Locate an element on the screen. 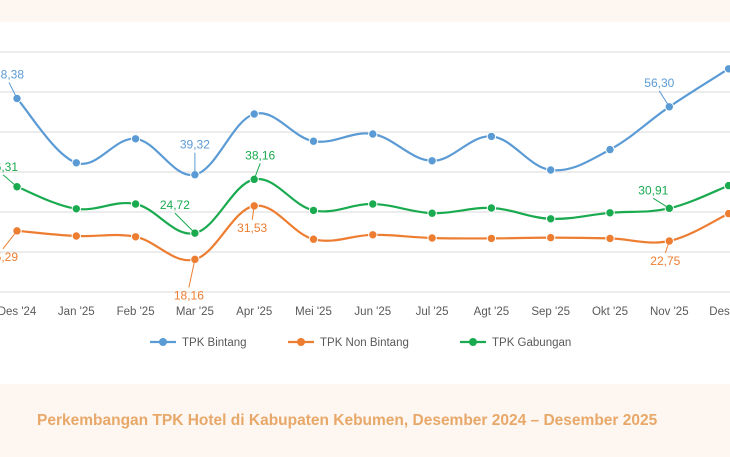 Image resolution: width=730 pixels, height=457 pixels. data-label: 24,72 is located at coordinates (175, 205).